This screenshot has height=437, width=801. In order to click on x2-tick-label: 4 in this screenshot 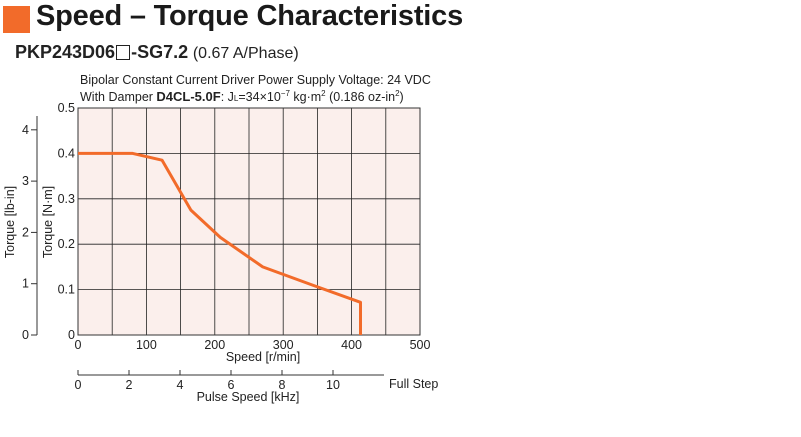, I will do `click(180, 385)`.